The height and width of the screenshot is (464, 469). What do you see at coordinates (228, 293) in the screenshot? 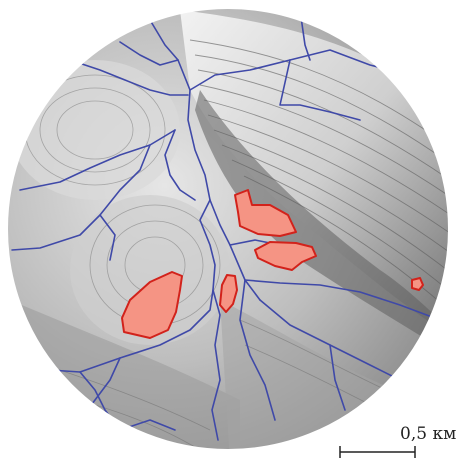
I see `patch-center-small` at bounding box center [228, 293].